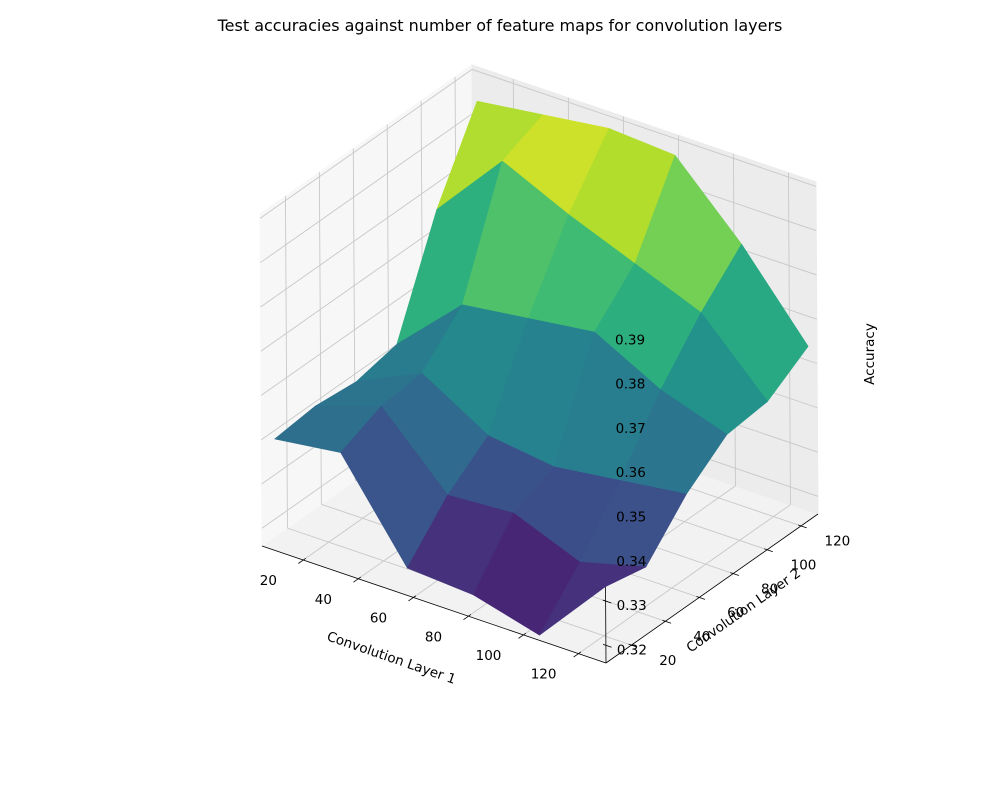 The height and width of the screenshot is (800, 1000). What do you see at coordinates (644, 128) in the screenshot?
I see `grid-z-back` at bounding box center [644, 128].